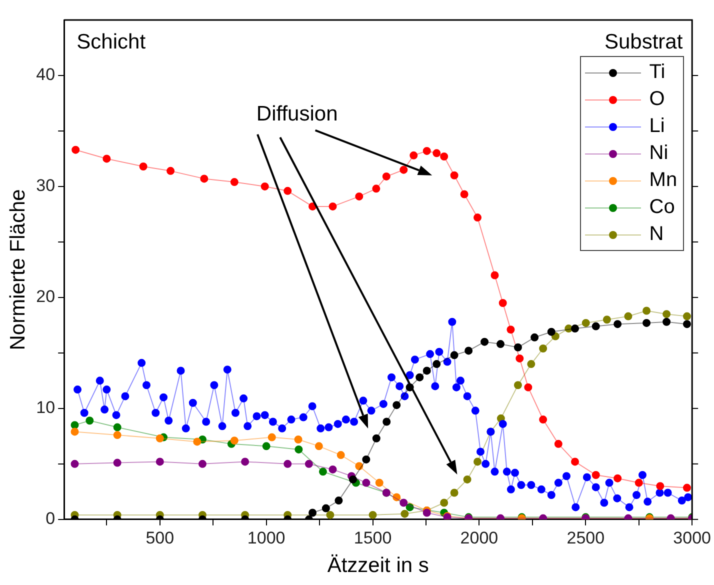 The height and width of the screenshot is (585, 714). I want to click on x-tick-label: 2000, so click(479, 538).